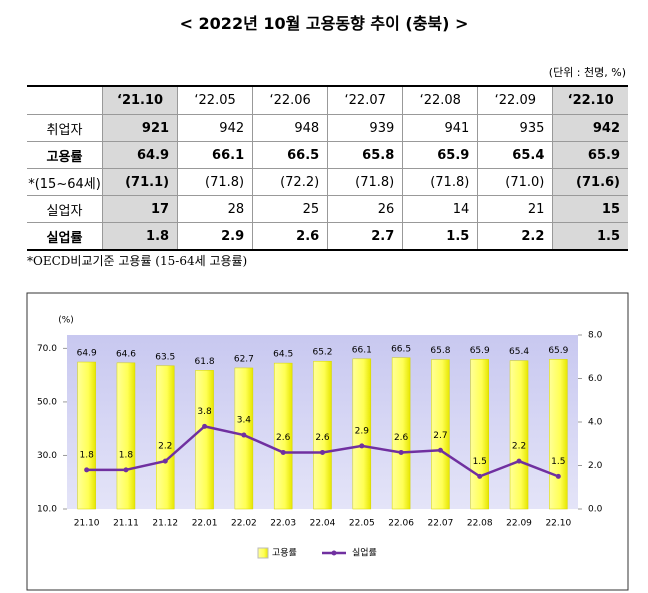  Describe the element at coordinates (65, 100) in the screenshot. I see `corner-cell` at that location.